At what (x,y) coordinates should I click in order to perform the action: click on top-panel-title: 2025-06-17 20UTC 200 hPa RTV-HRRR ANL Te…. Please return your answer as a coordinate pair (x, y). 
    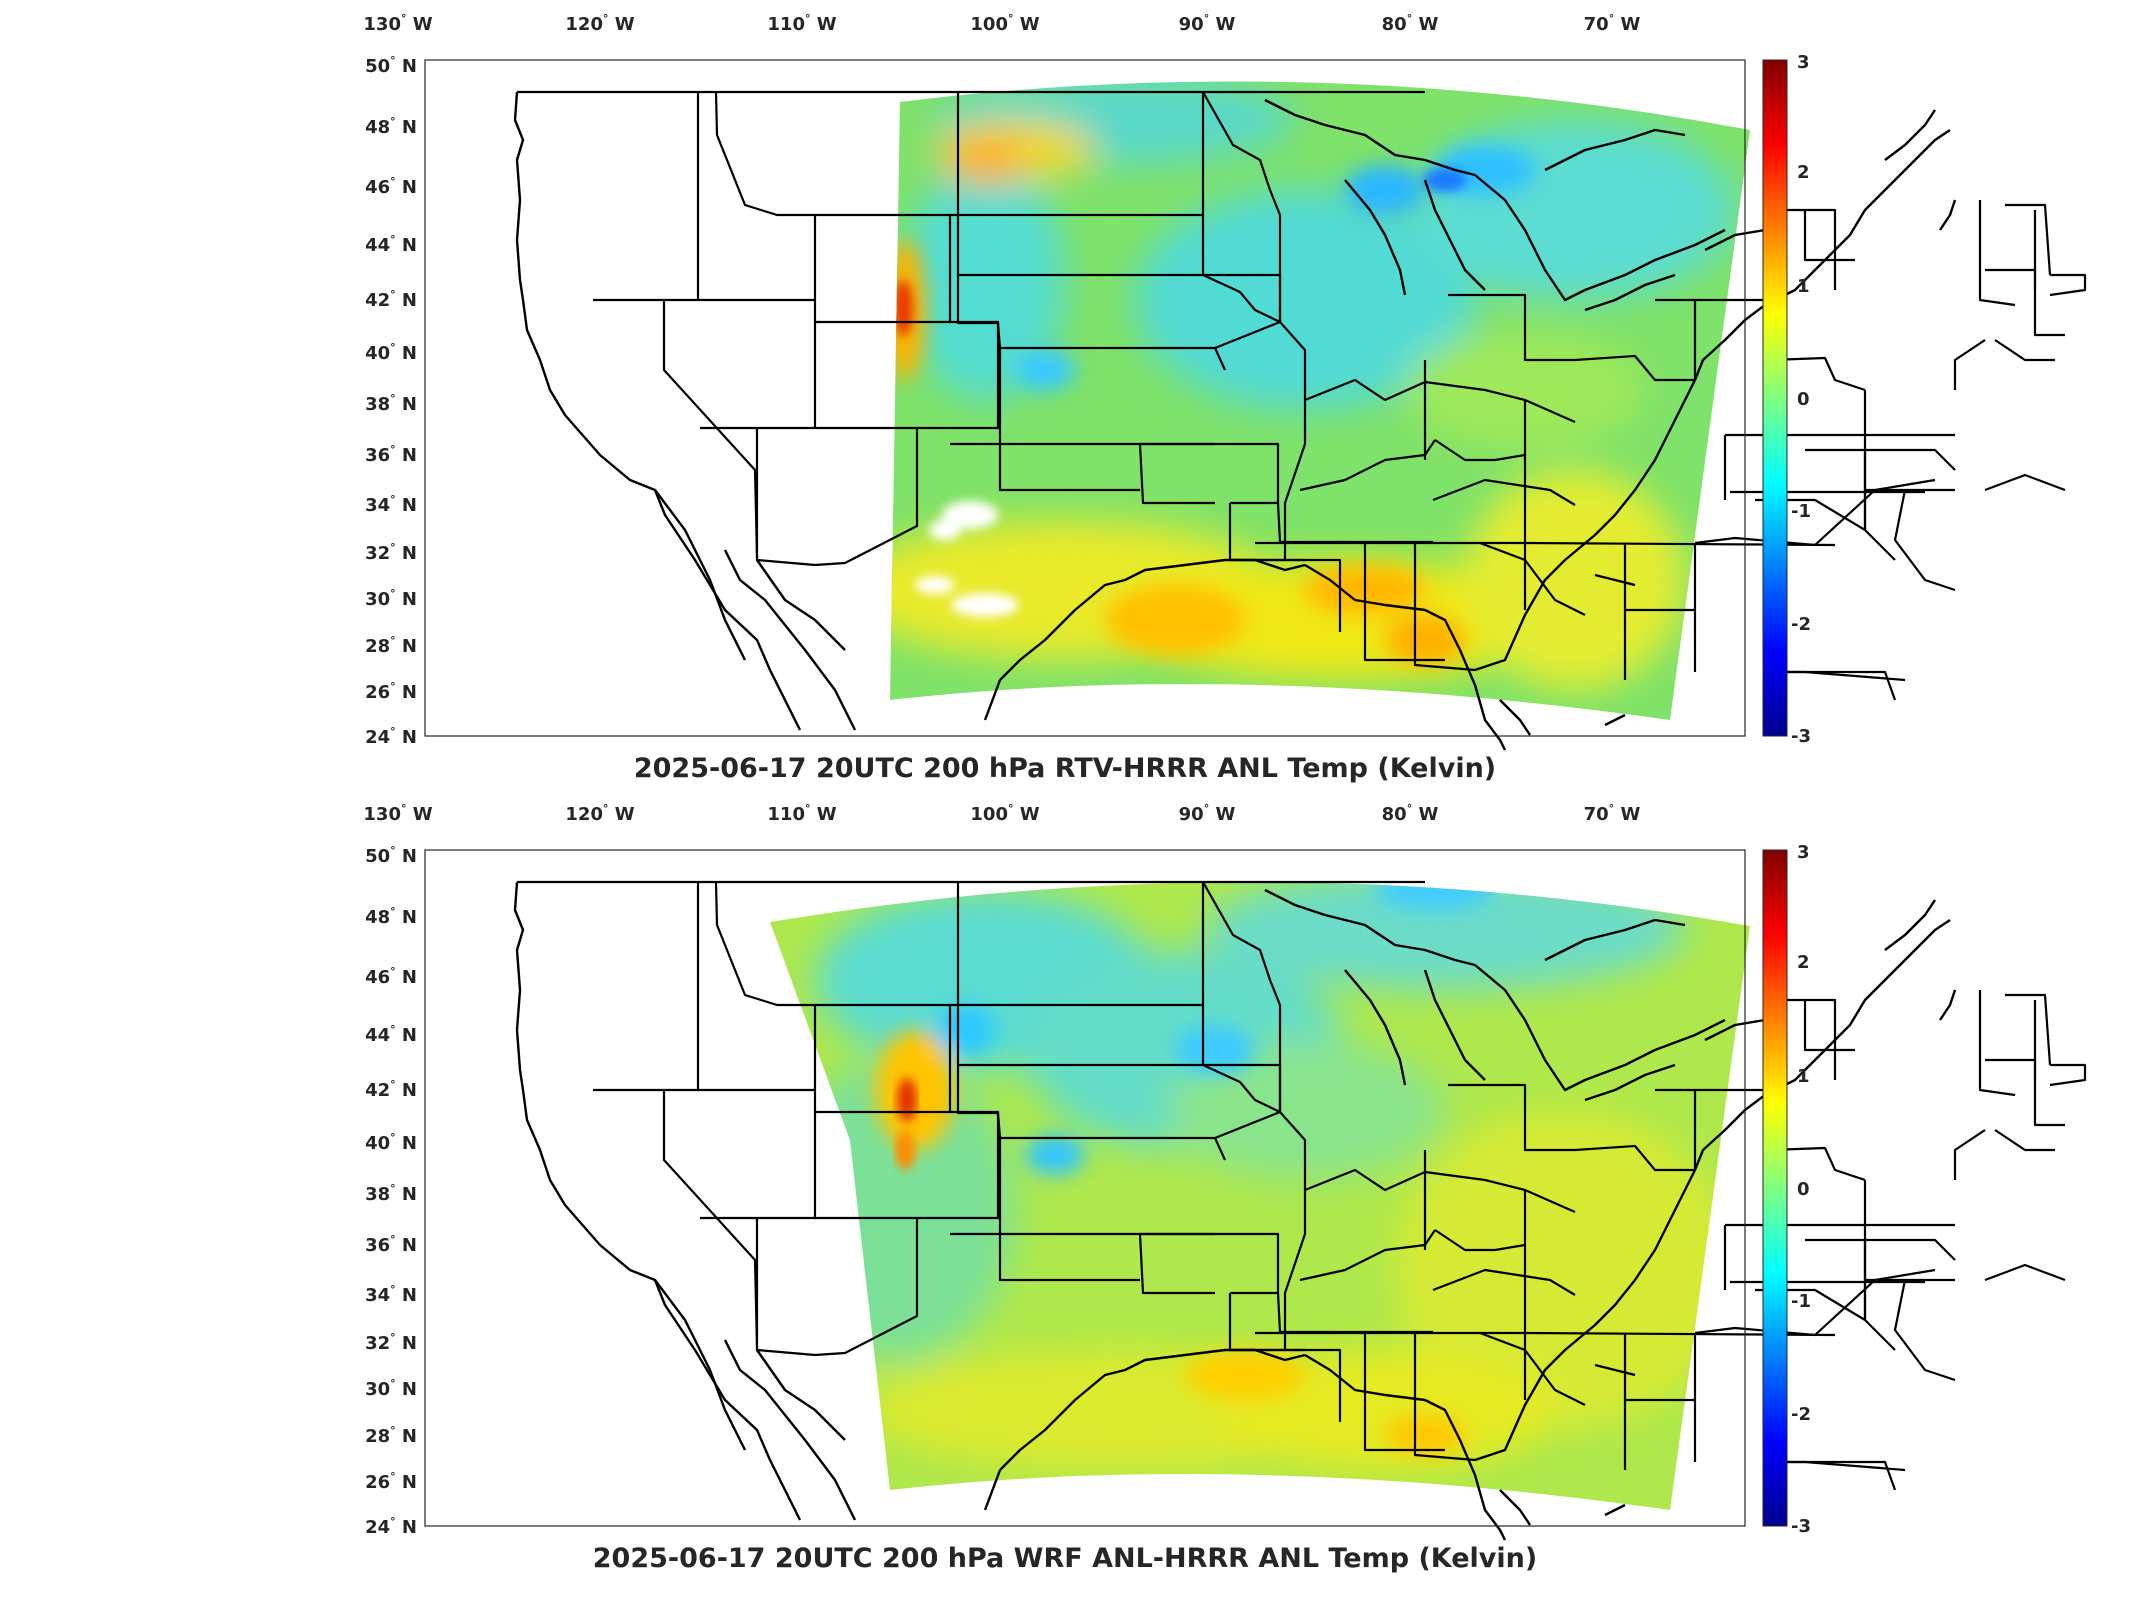
    Looking at the image, I should click on (1065, 768).